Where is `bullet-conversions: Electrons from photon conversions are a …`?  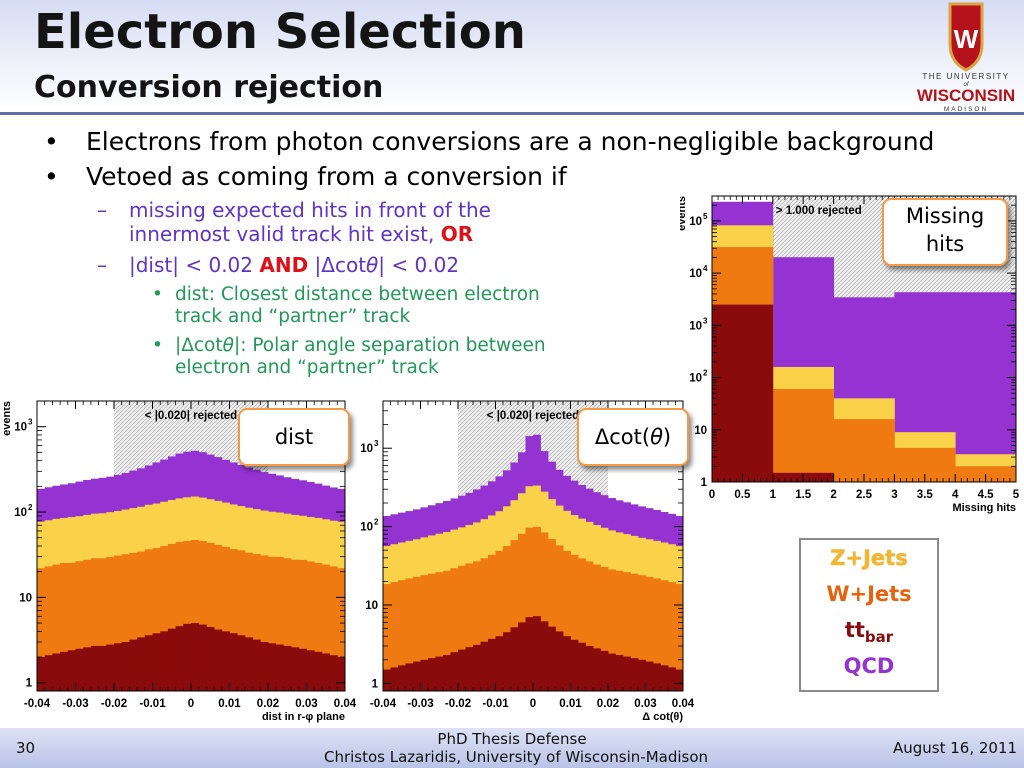
bullet-conversions: Electrons from photon conversions are a … is located at coordinates (510, 141).